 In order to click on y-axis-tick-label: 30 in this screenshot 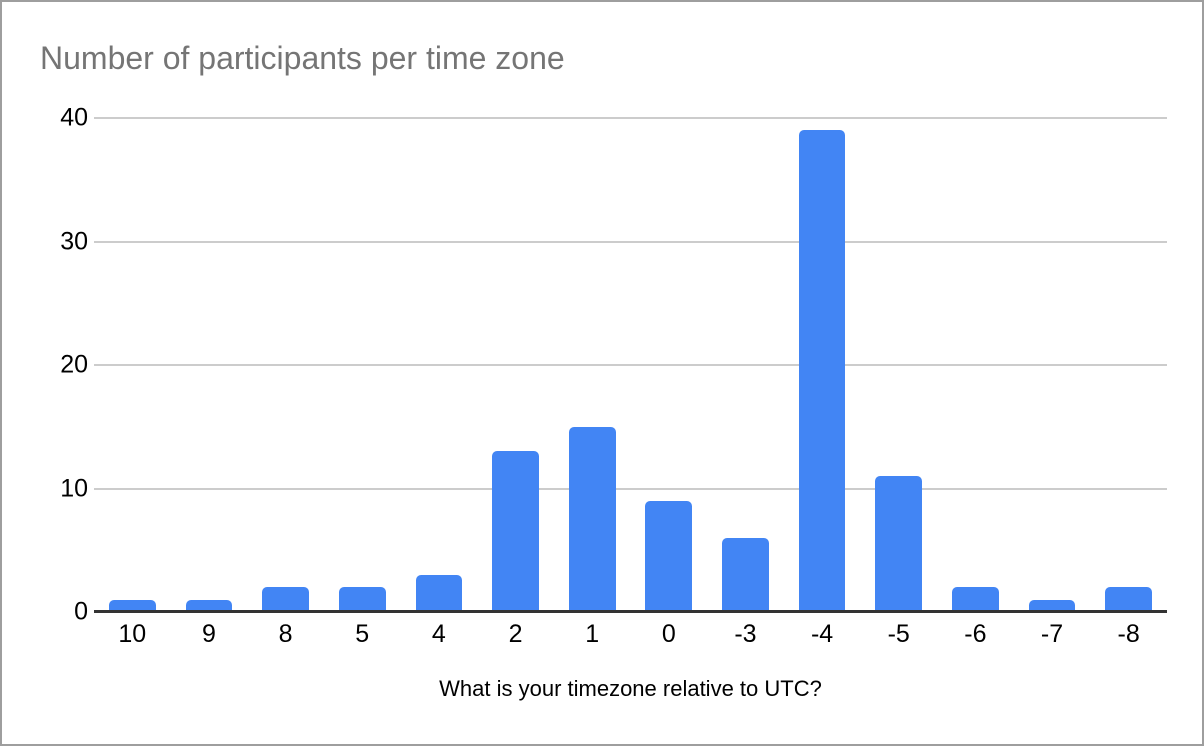, I will do `click(74, 241)`.